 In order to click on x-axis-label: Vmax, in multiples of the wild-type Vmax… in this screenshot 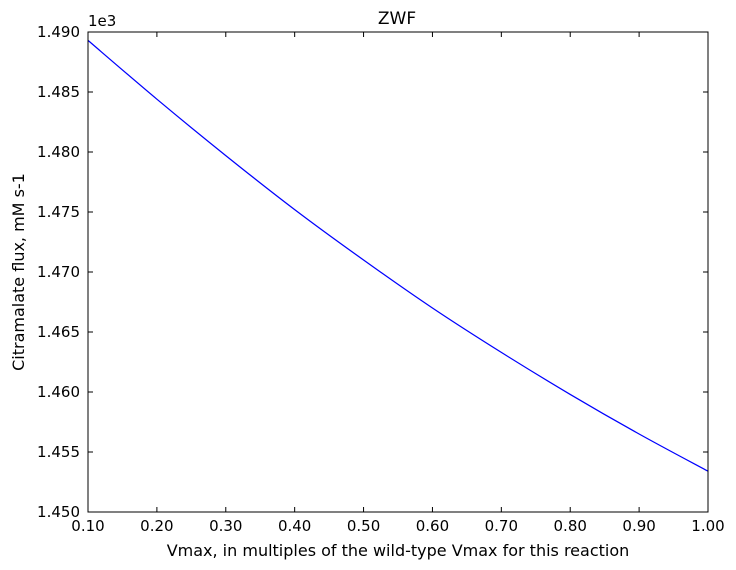, I will do `click(398, 550)`.